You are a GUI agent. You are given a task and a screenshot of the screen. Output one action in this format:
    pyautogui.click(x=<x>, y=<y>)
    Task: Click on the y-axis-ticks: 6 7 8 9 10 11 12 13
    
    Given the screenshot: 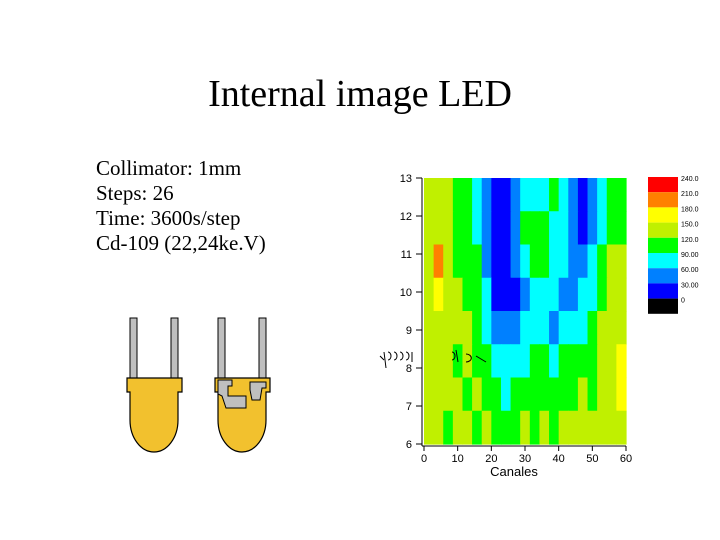 What is the action you would take?
    pyautogui.click(x=411, y=312)
    